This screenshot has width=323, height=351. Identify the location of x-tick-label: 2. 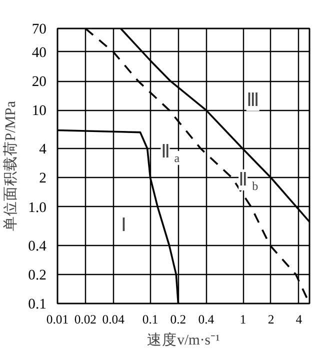
(271, 319).